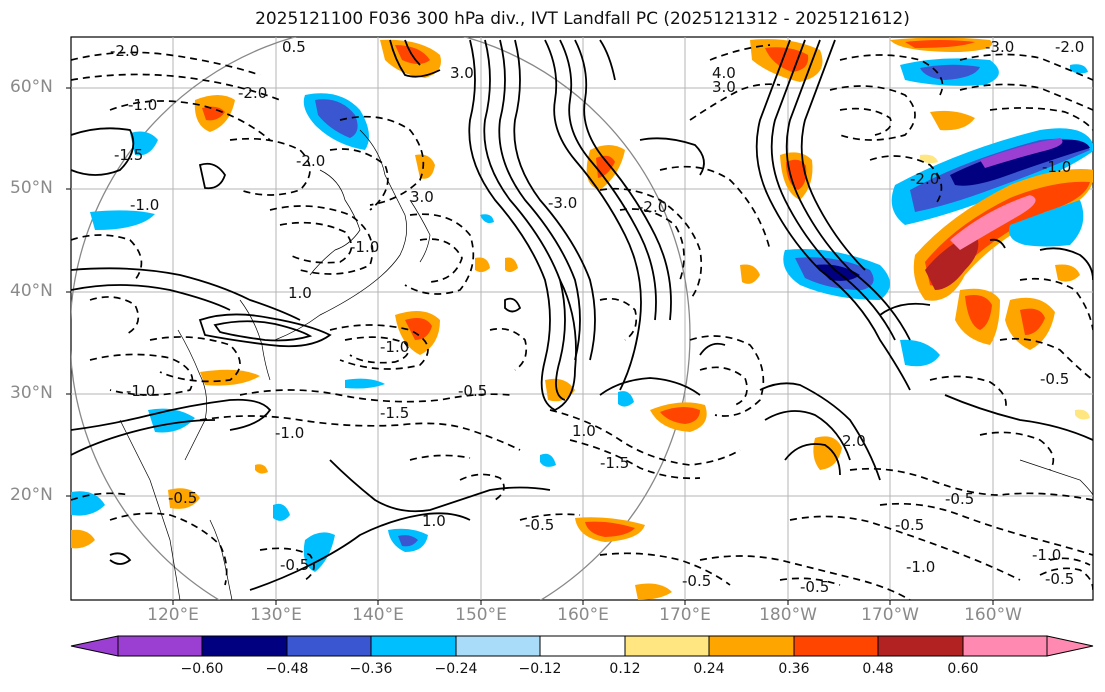 The width and height of the screenshot is (1105, 692). What do you see at coordinates (993, 615) in the screenshot?
I see `lon-label: 160°W` at bounding box center [993, 615].